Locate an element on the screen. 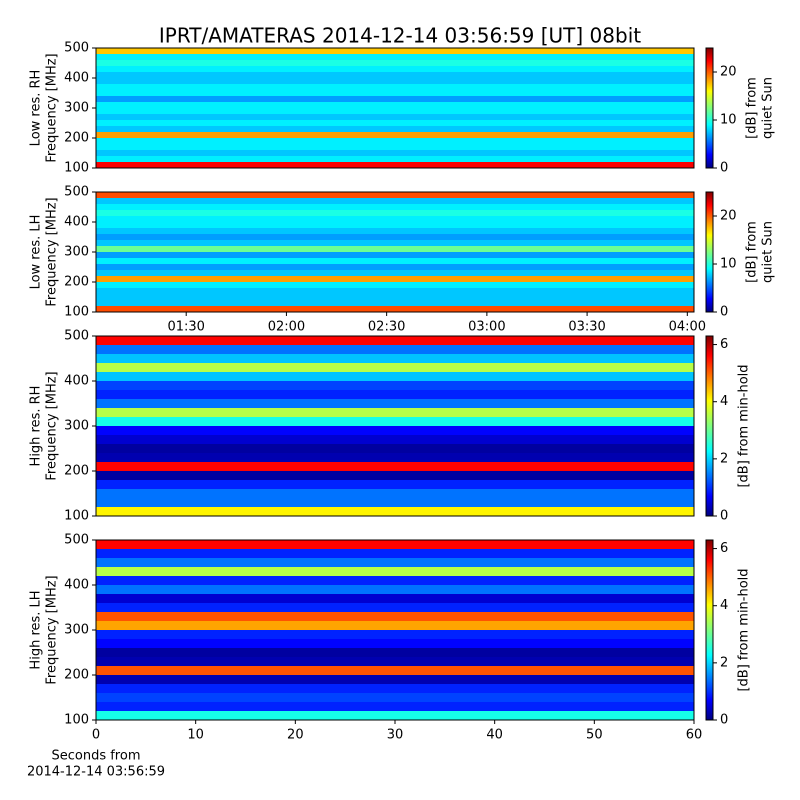 The image size is (800, 800). colorbar-label: [dB] from min-hold is located at coordinates (744, 425).